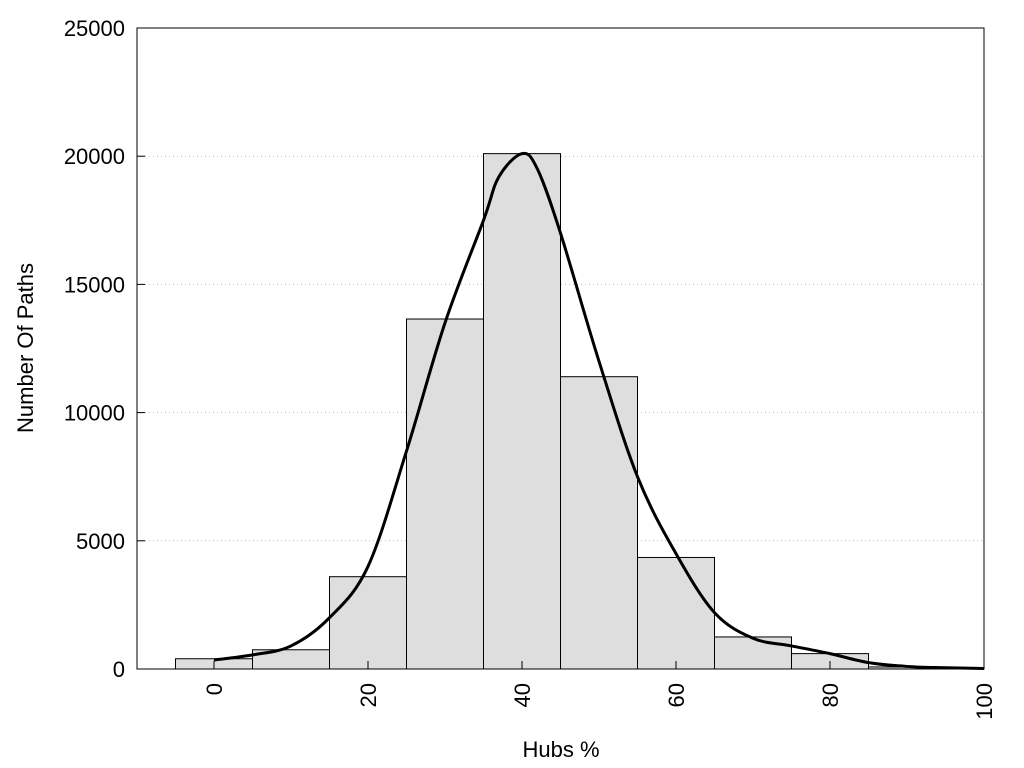 The width and height of the screenshot is (1024, 768). I want to click on x-tick-label: 100, so click(984, 701).